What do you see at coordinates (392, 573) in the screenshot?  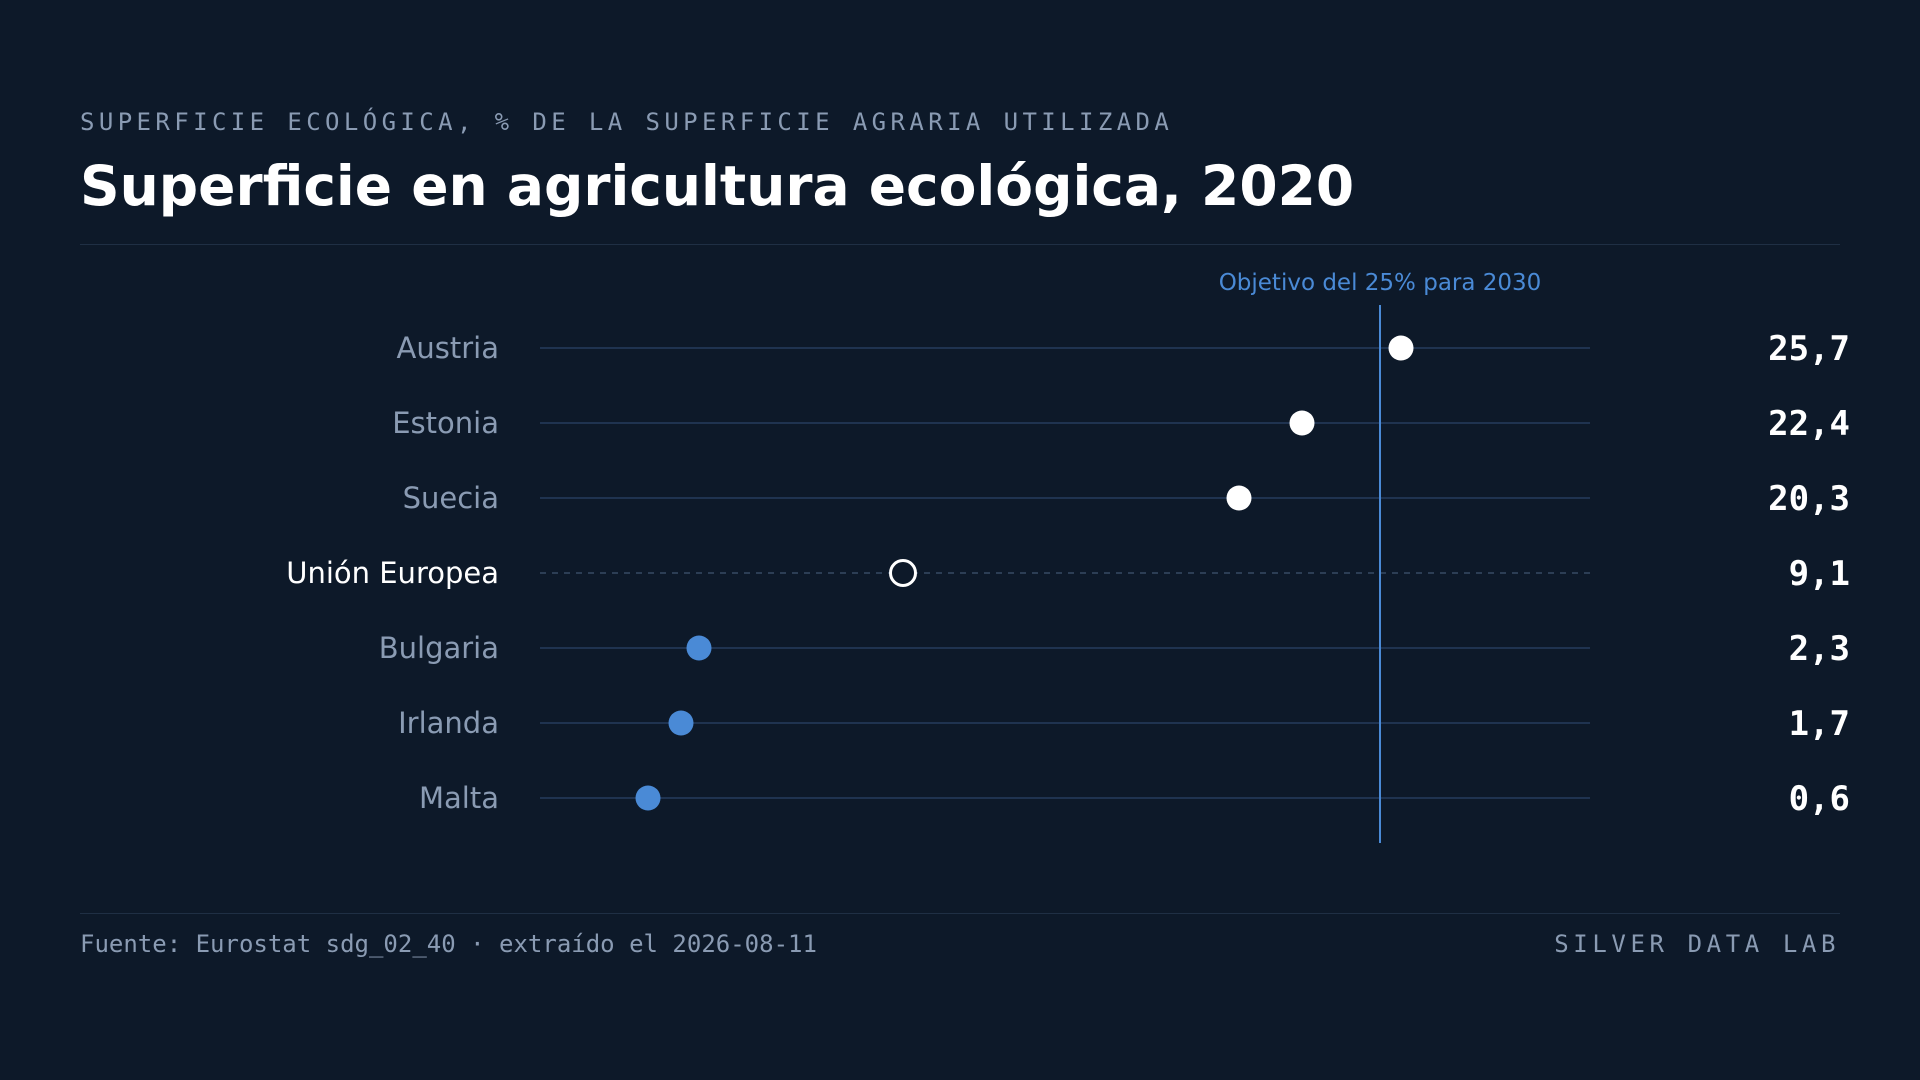 I see `category-label: Unión Europea` at bounding box center [392, 573].